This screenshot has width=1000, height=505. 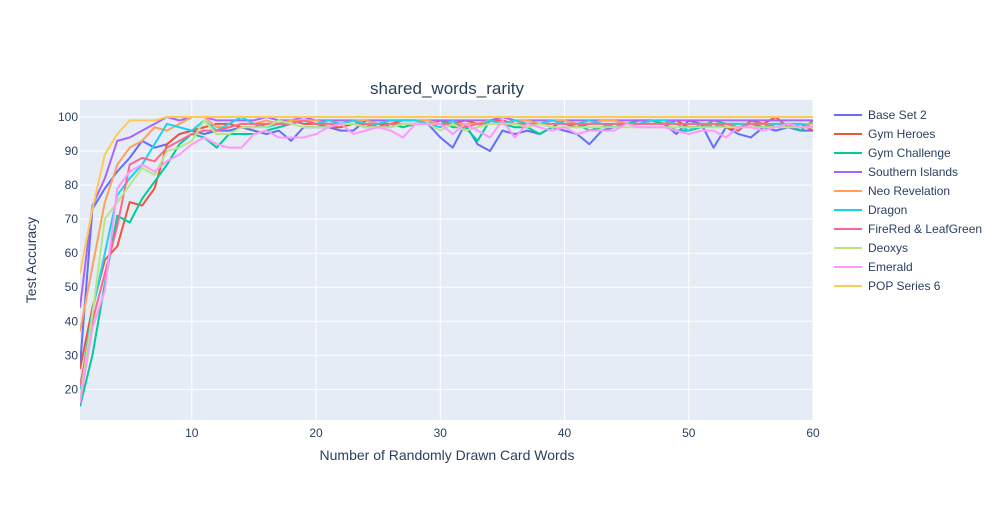 What do you see at coordinates (441, 433) in the screenshot?
I see `x-tick-label: 30` at bounding box center [441, 433].